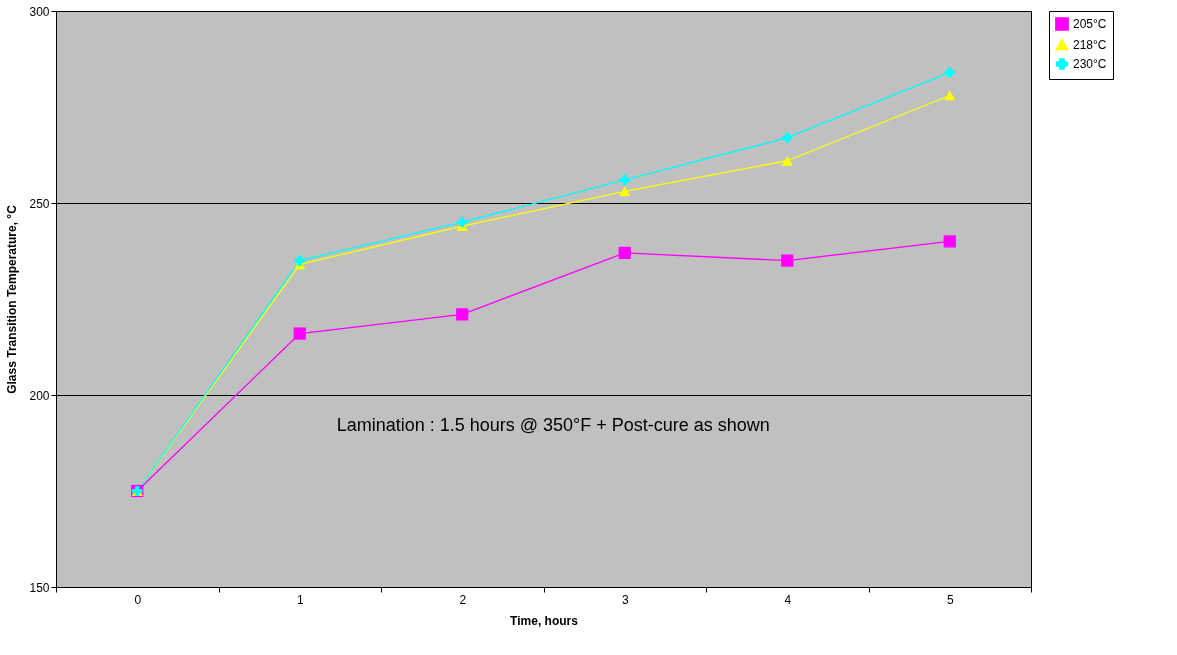  I want to click on x-tick-label: 4, so click(788, 599).